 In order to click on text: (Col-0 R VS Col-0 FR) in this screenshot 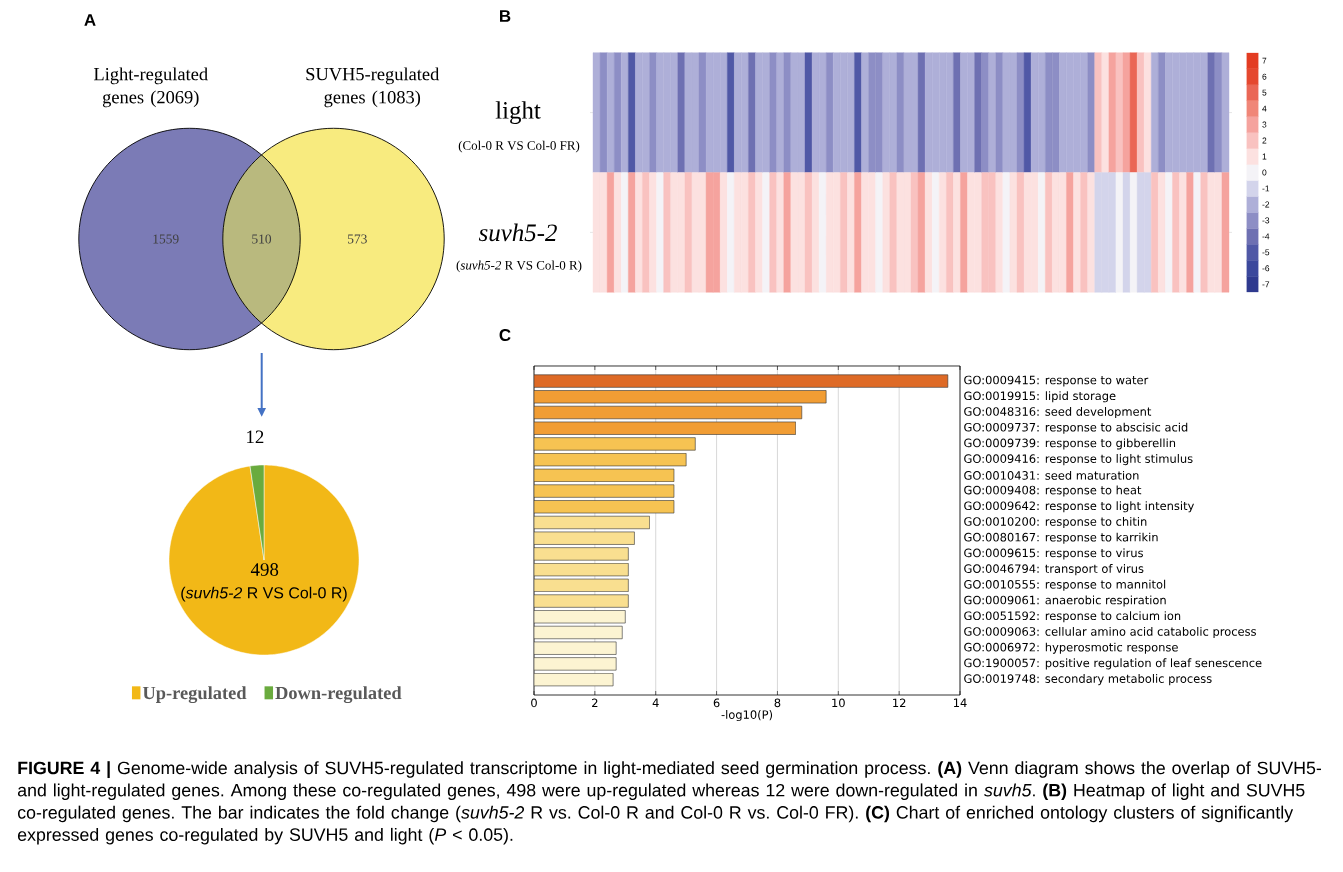, I will do `click(519, 146)`.